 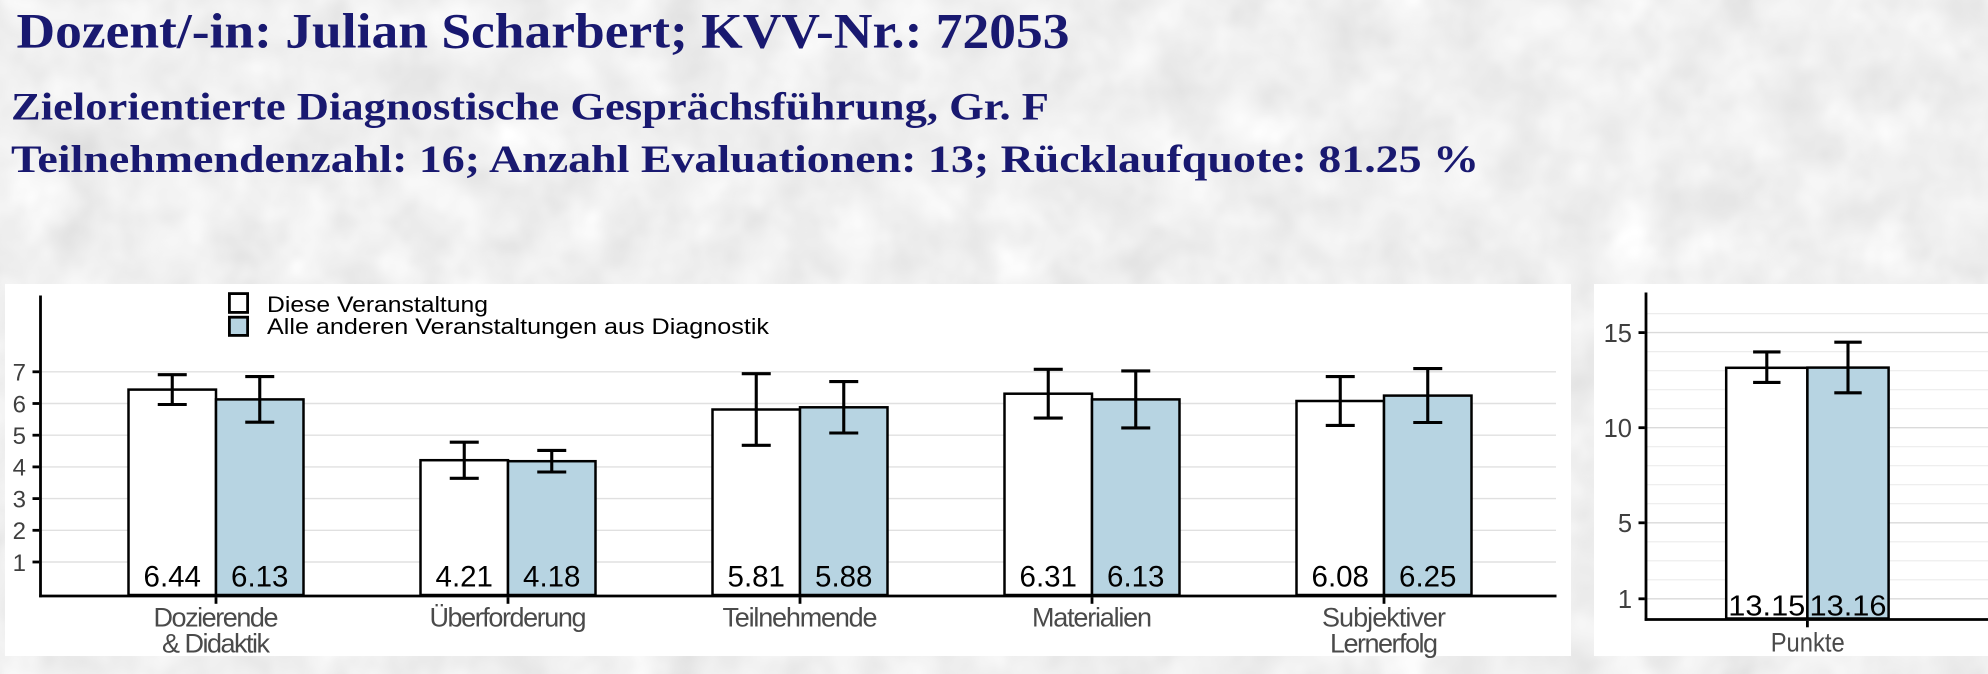 What do you see at coordinates (1618, 429) in the screenshot?
I see `svg-text: 10` at bounding box center [1618, 429].